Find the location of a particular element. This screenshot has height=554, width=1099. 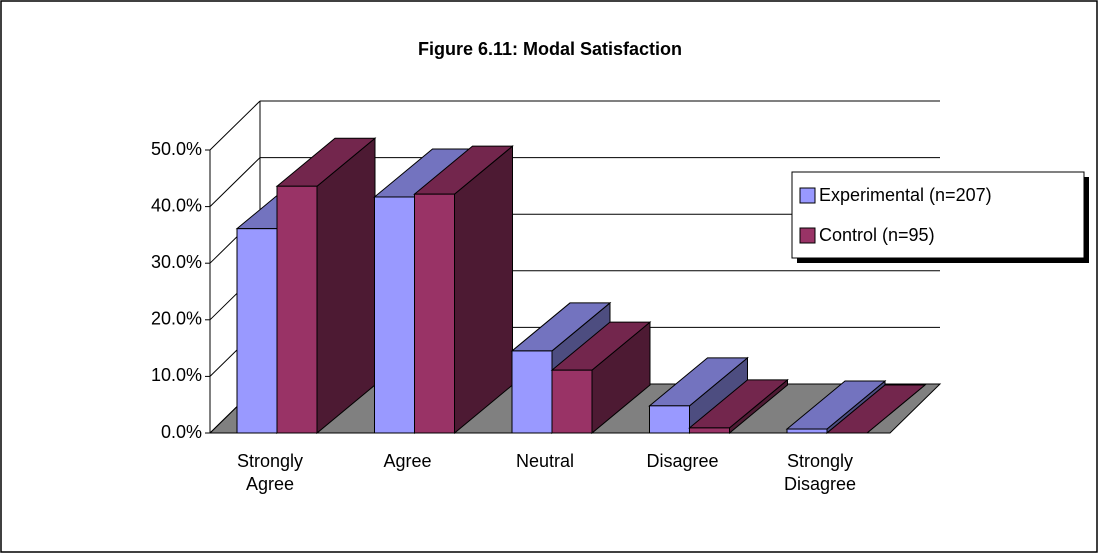

y-tick-label: 20.0% is located at coordinates (176, 319).